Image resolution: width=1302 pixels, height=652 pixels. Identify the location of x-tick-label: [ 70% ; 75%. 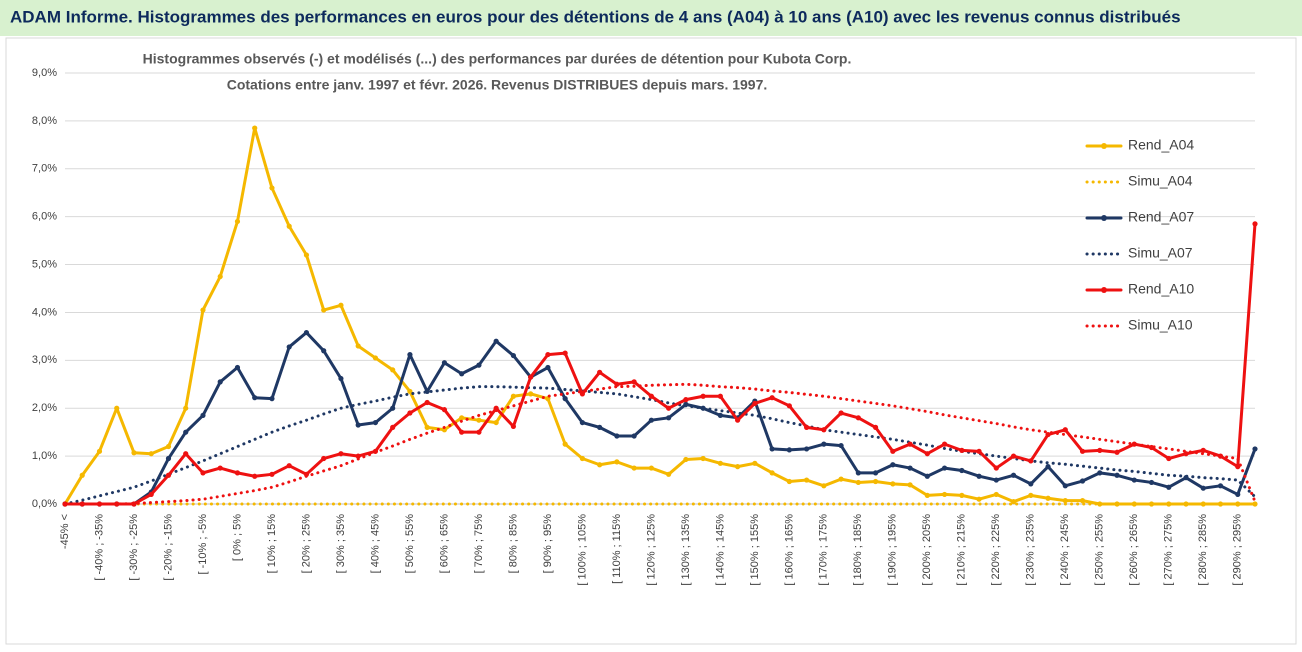
(479, 544).